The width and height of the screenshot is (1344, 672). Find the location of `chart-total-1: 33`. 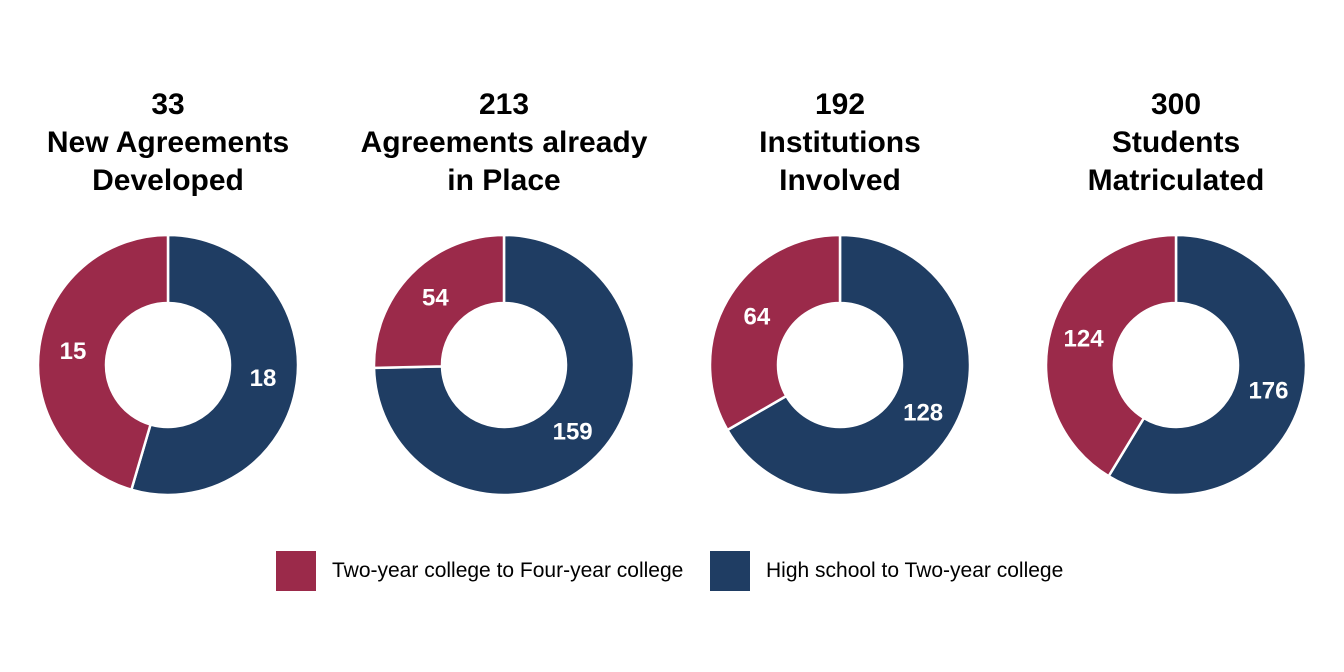

chart-total-1: 33 is located at coordinates (168, 104).